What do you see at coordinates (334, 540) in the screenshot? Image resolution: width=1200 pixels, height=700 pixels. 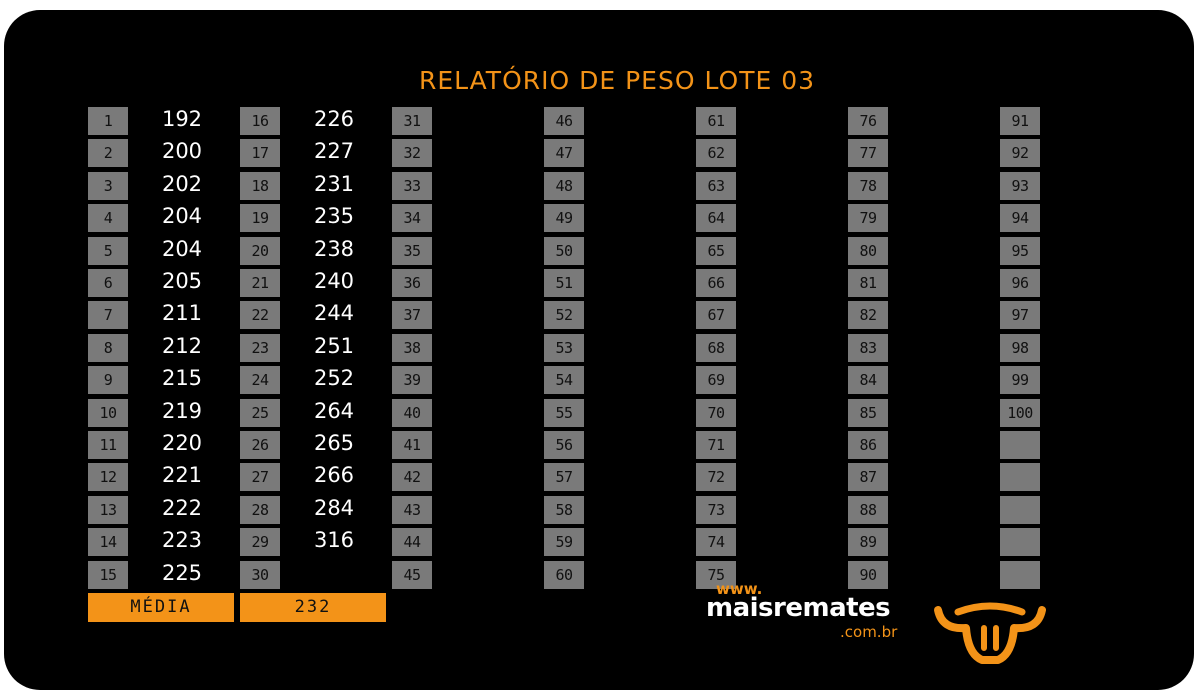 I see `weight-value: 316` at bounding box center [334, 540].